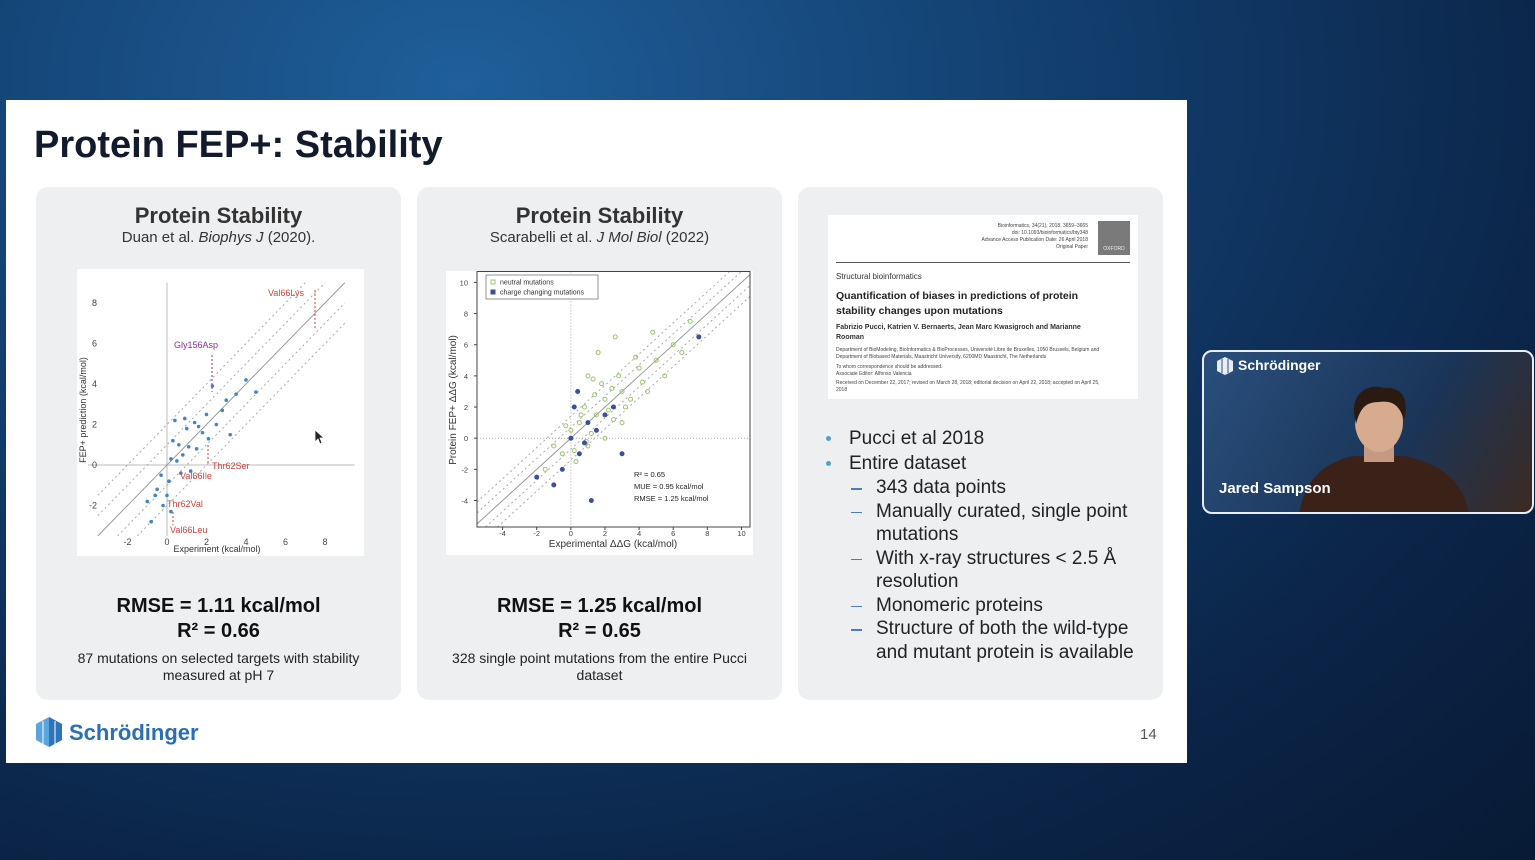 This screenshot has height=860, width=1535. I want to click on sub-bullet: 343 data points, so click(991, 488).